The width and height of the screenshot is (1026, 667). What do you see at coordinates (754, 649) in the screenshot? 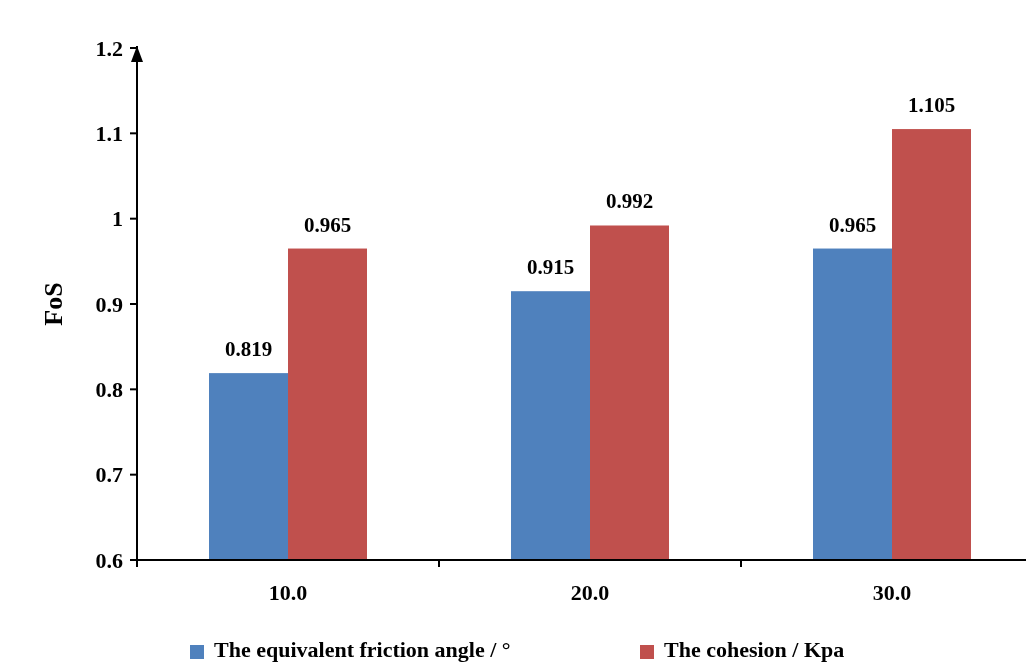
I see `legend-label: The cohesion / Kpa` at bounding box center [754, 649].